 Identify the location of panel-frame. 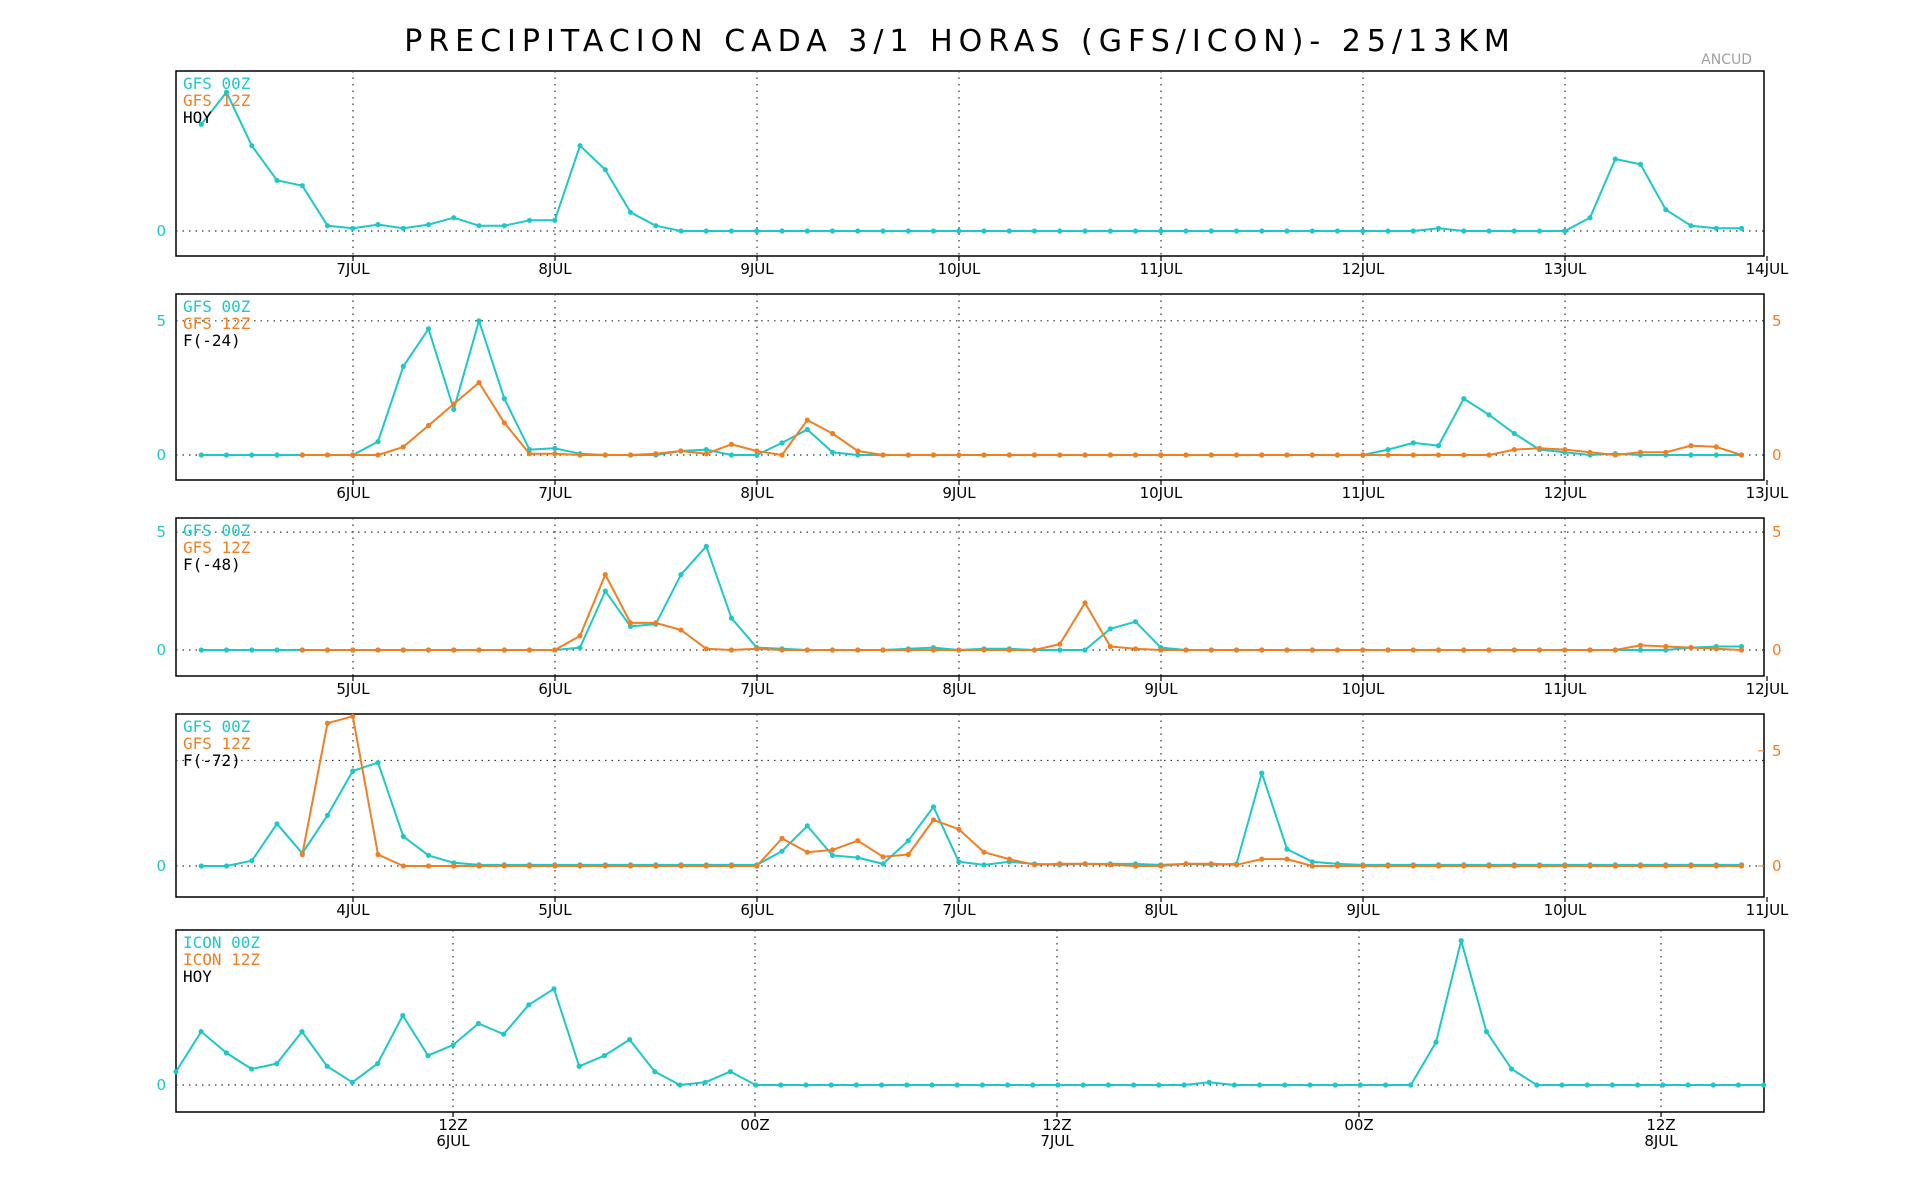
(970, 163).